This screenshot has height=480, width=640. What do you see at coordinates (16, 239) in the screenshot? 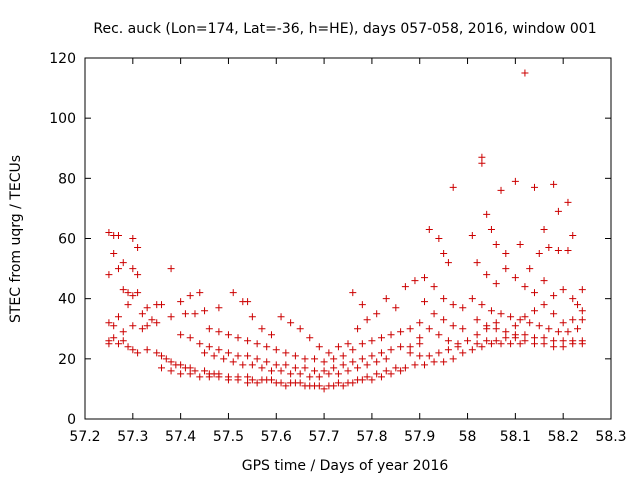
I see `y-axis-label: STEC from uqrg / TECUs` at bounding box center [16, 239].